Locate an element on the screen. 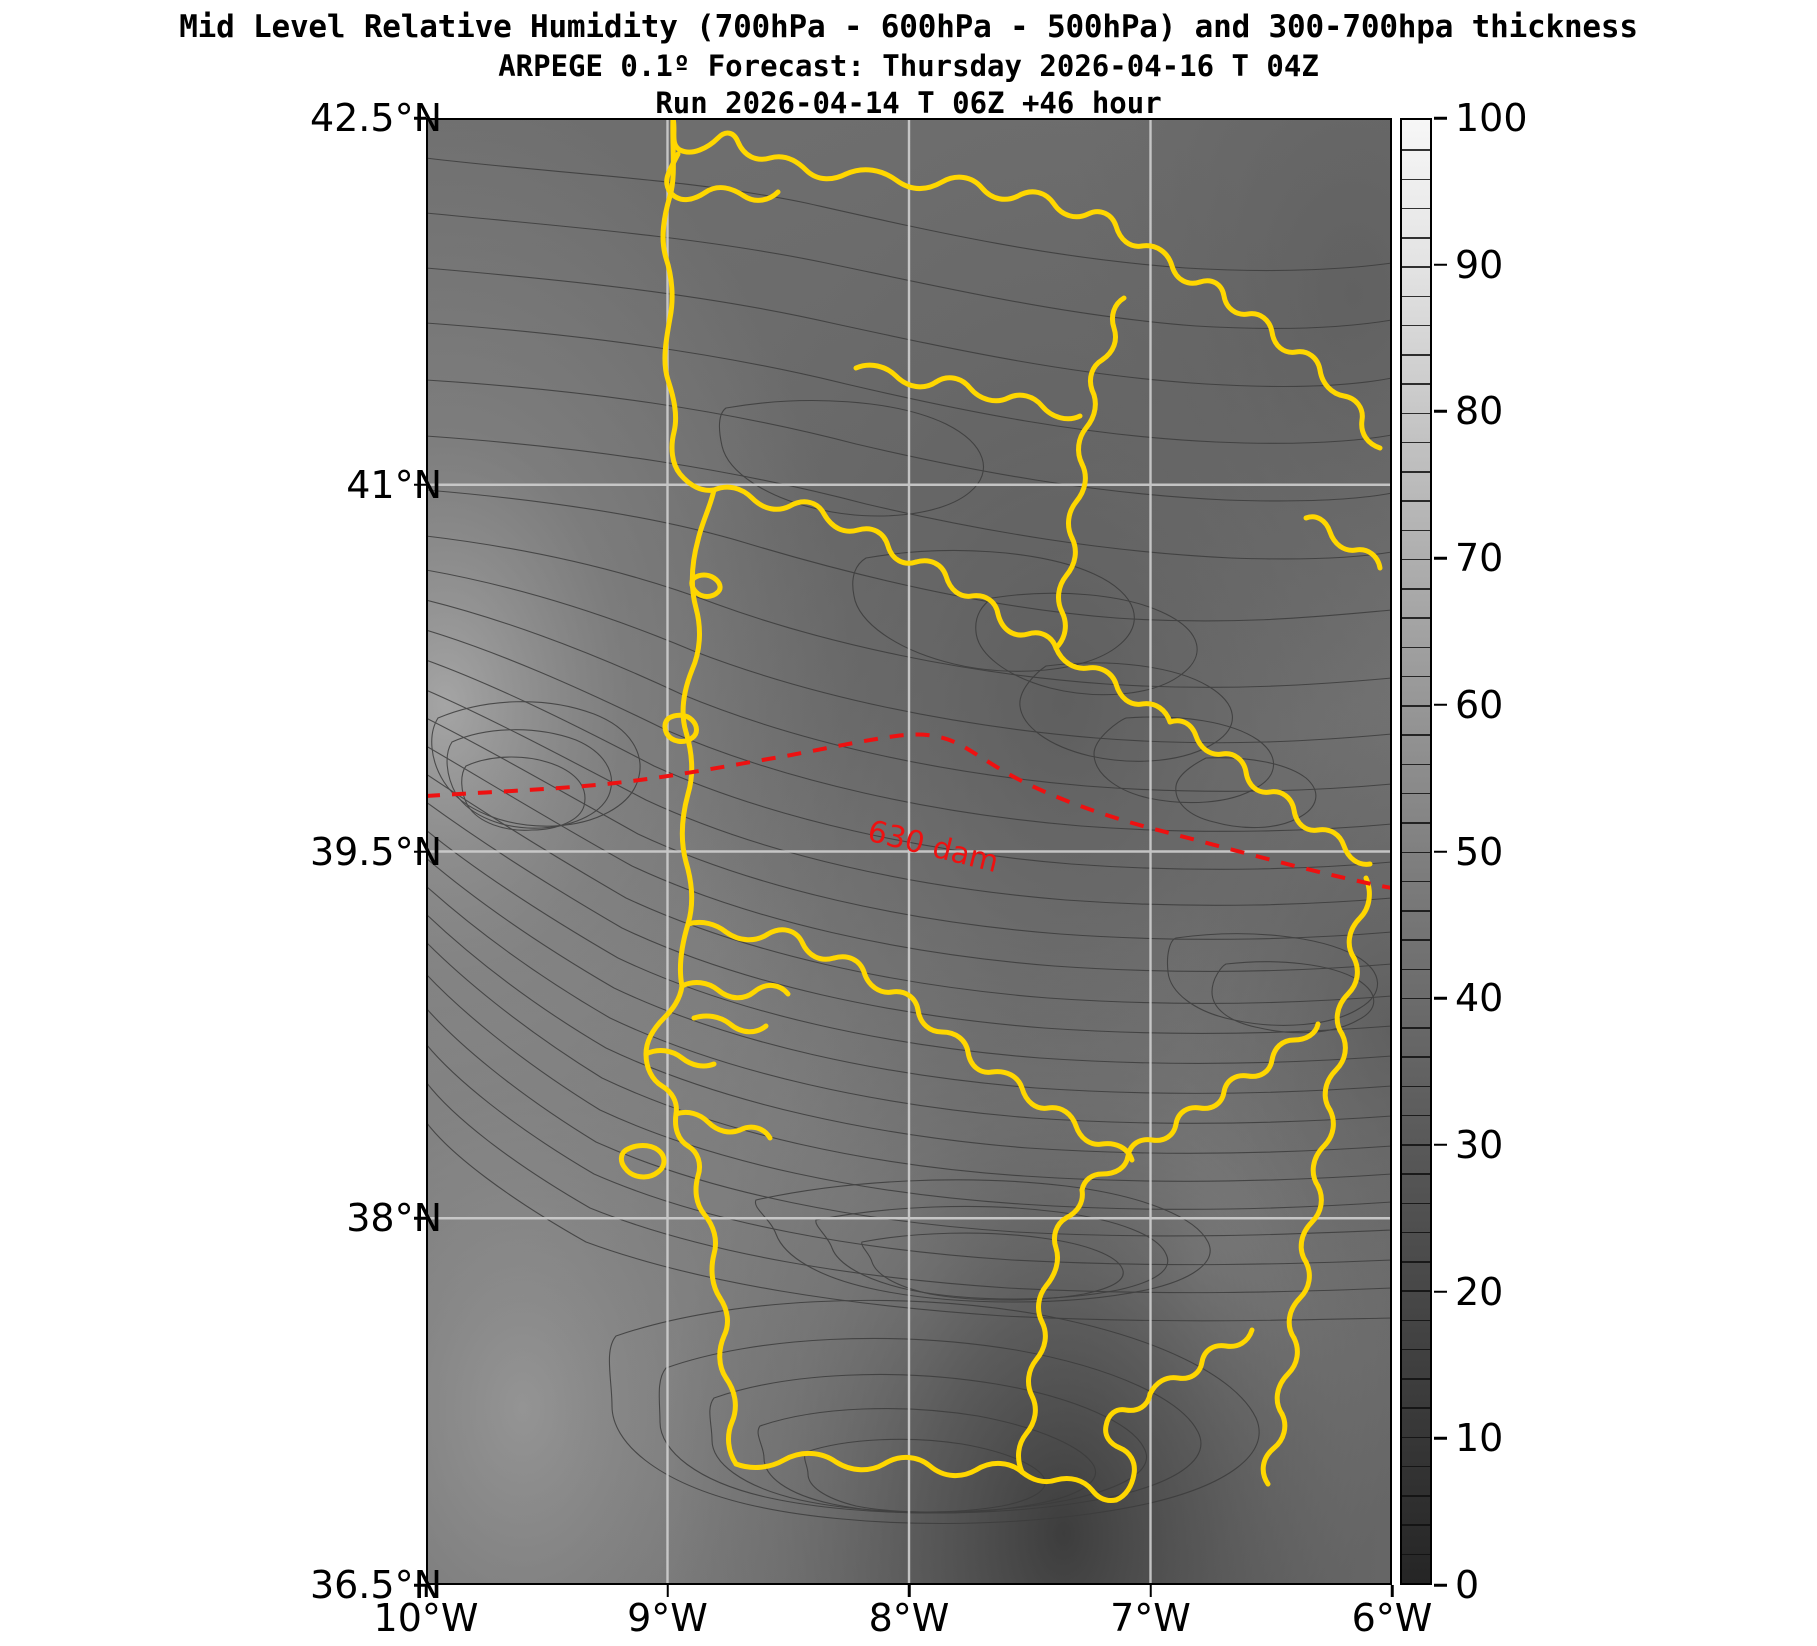  colorbar-tick-label-20: 20 is located at coordinates (1479, 1291).